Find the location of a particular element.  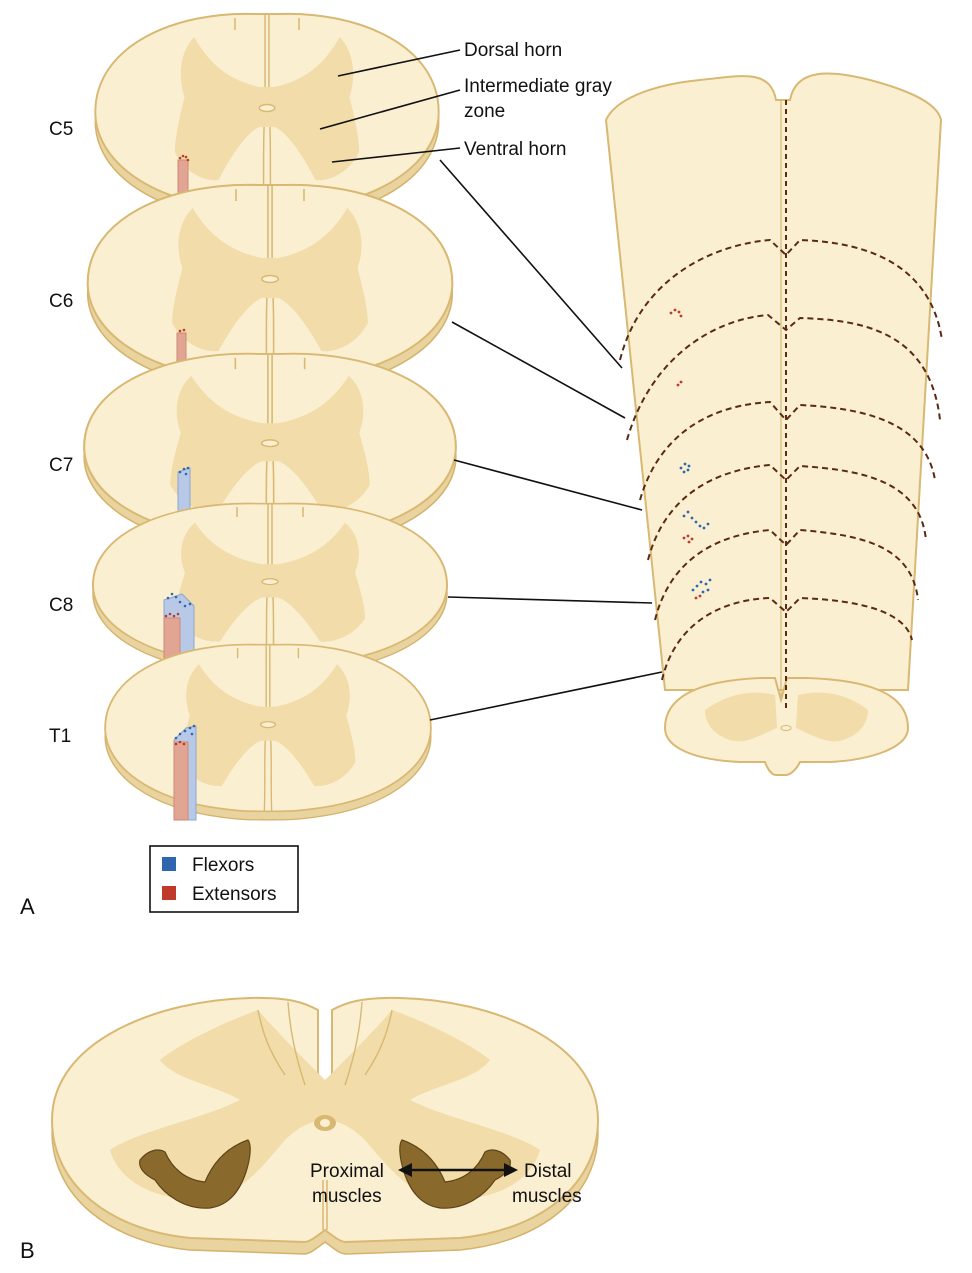

legend-label-extensors: Extensors is located at coordinates (234, 894).